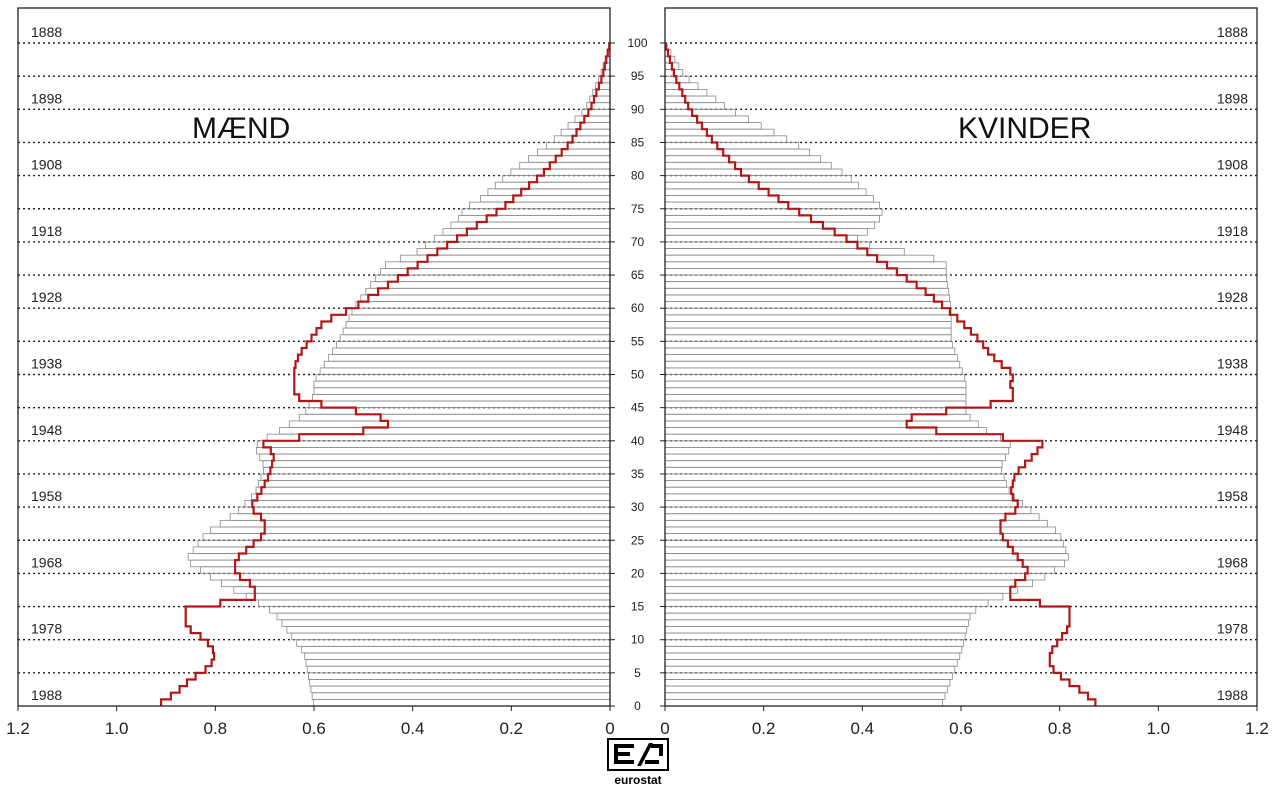  Describe the element at coordinates (314, 728) in the screenshot. I see `x-tick-label-left-3: 0.6` at that location.